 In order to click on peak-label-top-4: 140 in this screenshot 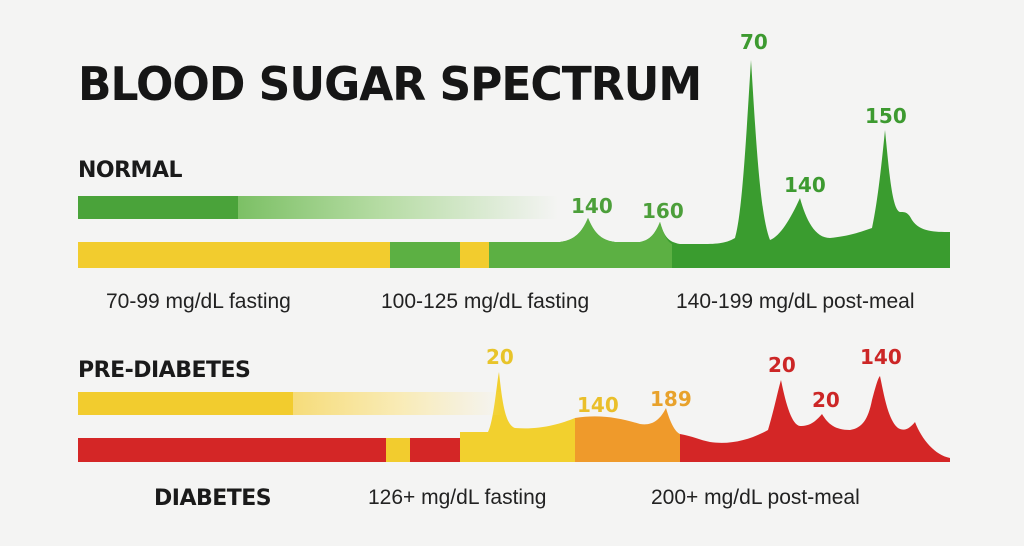, I will do `click(805, 185)`.